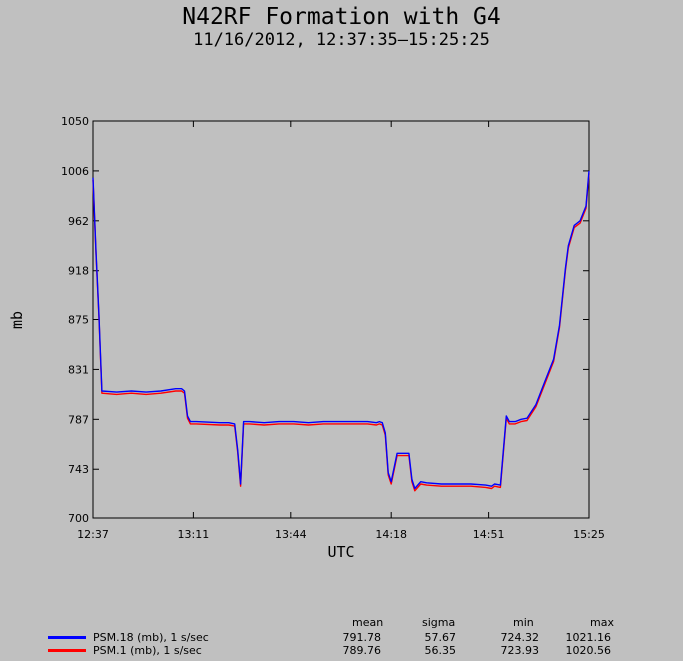 The image size is (683, 661). What do you see at coordinates (520, 650) in the screenshot?
I see `legend-min: 723.93` at bounding box center [520, 650].